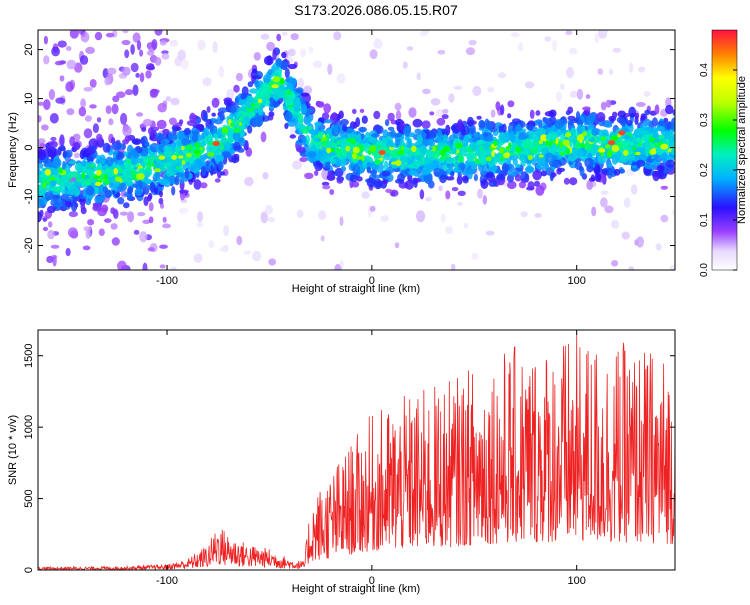  What do you see at coordinates (167, 281) in the screenshot?
I see `spectrogram-x-tick-label: -100` at bounding box center [167, 281].